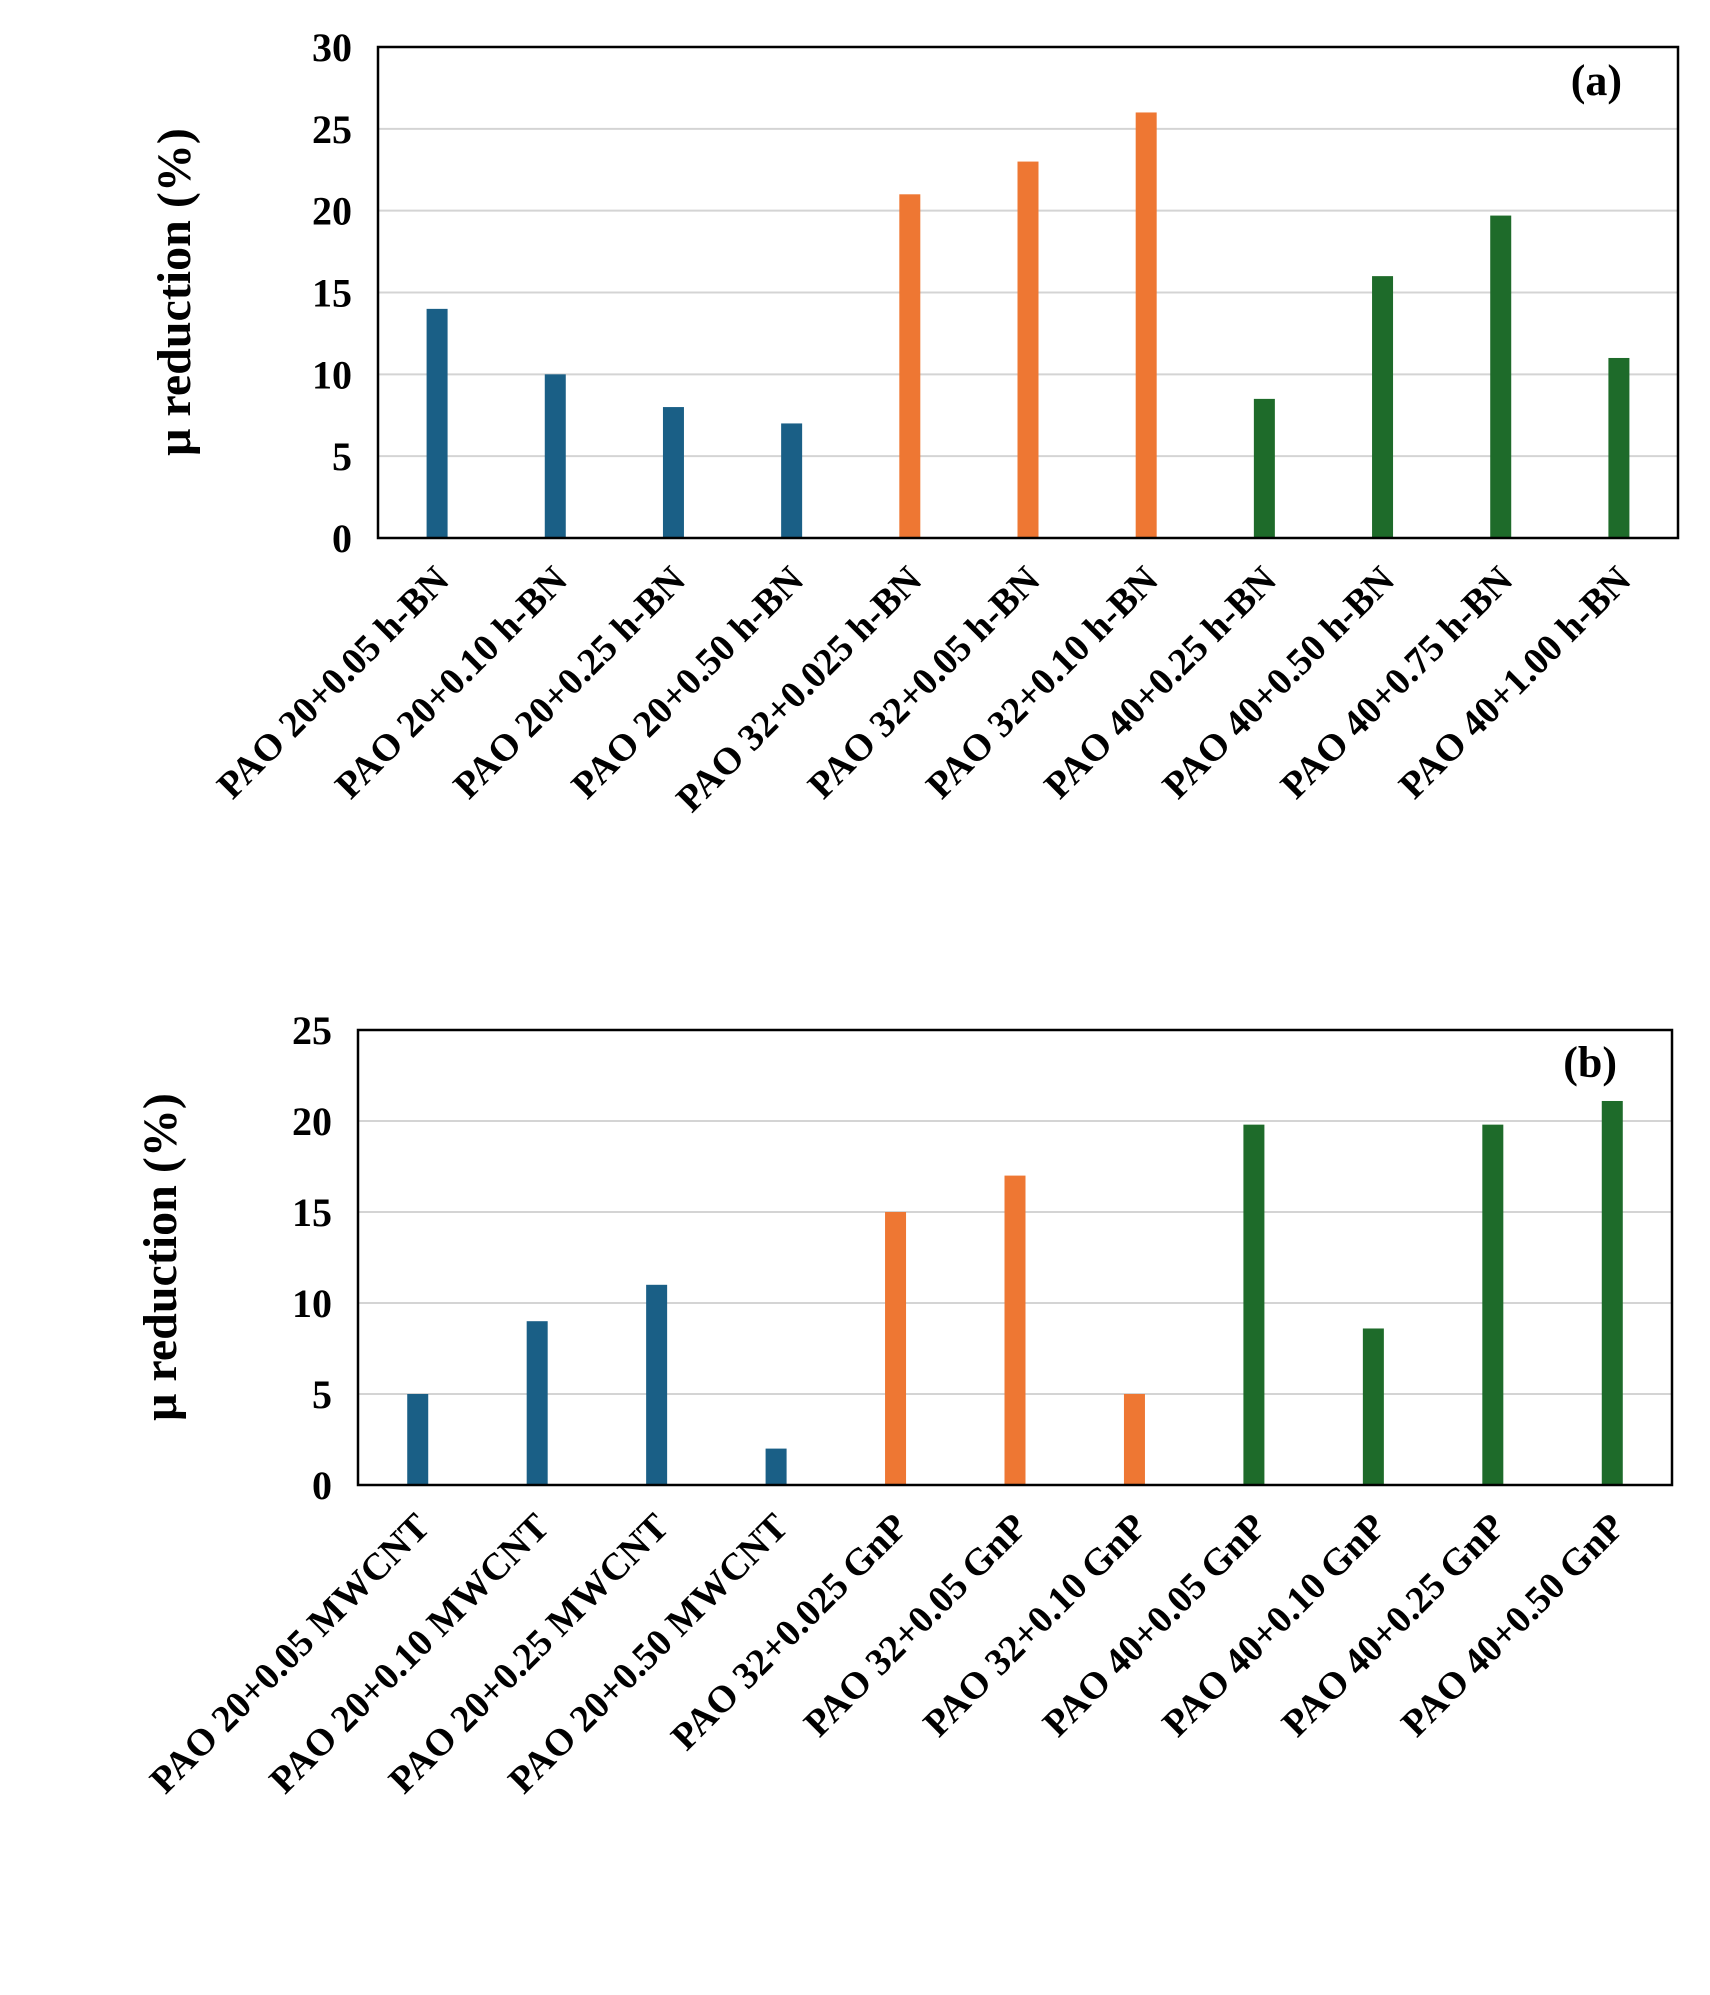 The image size is (1710, 1995). I want to click on x-category-label: PAO 40+0.25 h-BN, so click(1160, 683).